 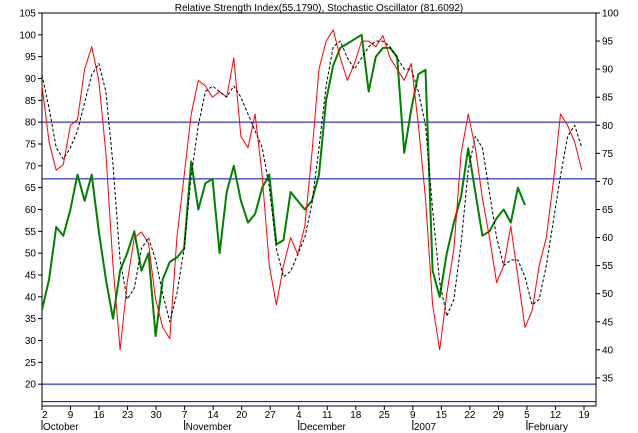 I want to click on month-label: November, so click(x=209, y=427).